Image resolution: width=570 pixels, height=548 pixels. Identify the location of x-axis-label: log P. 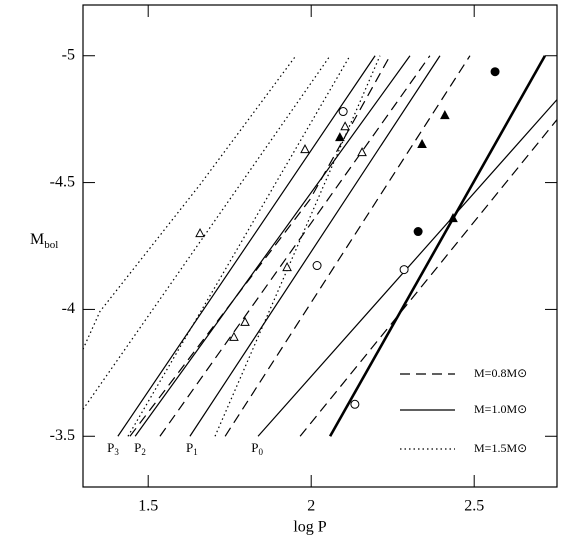
(309, 527).